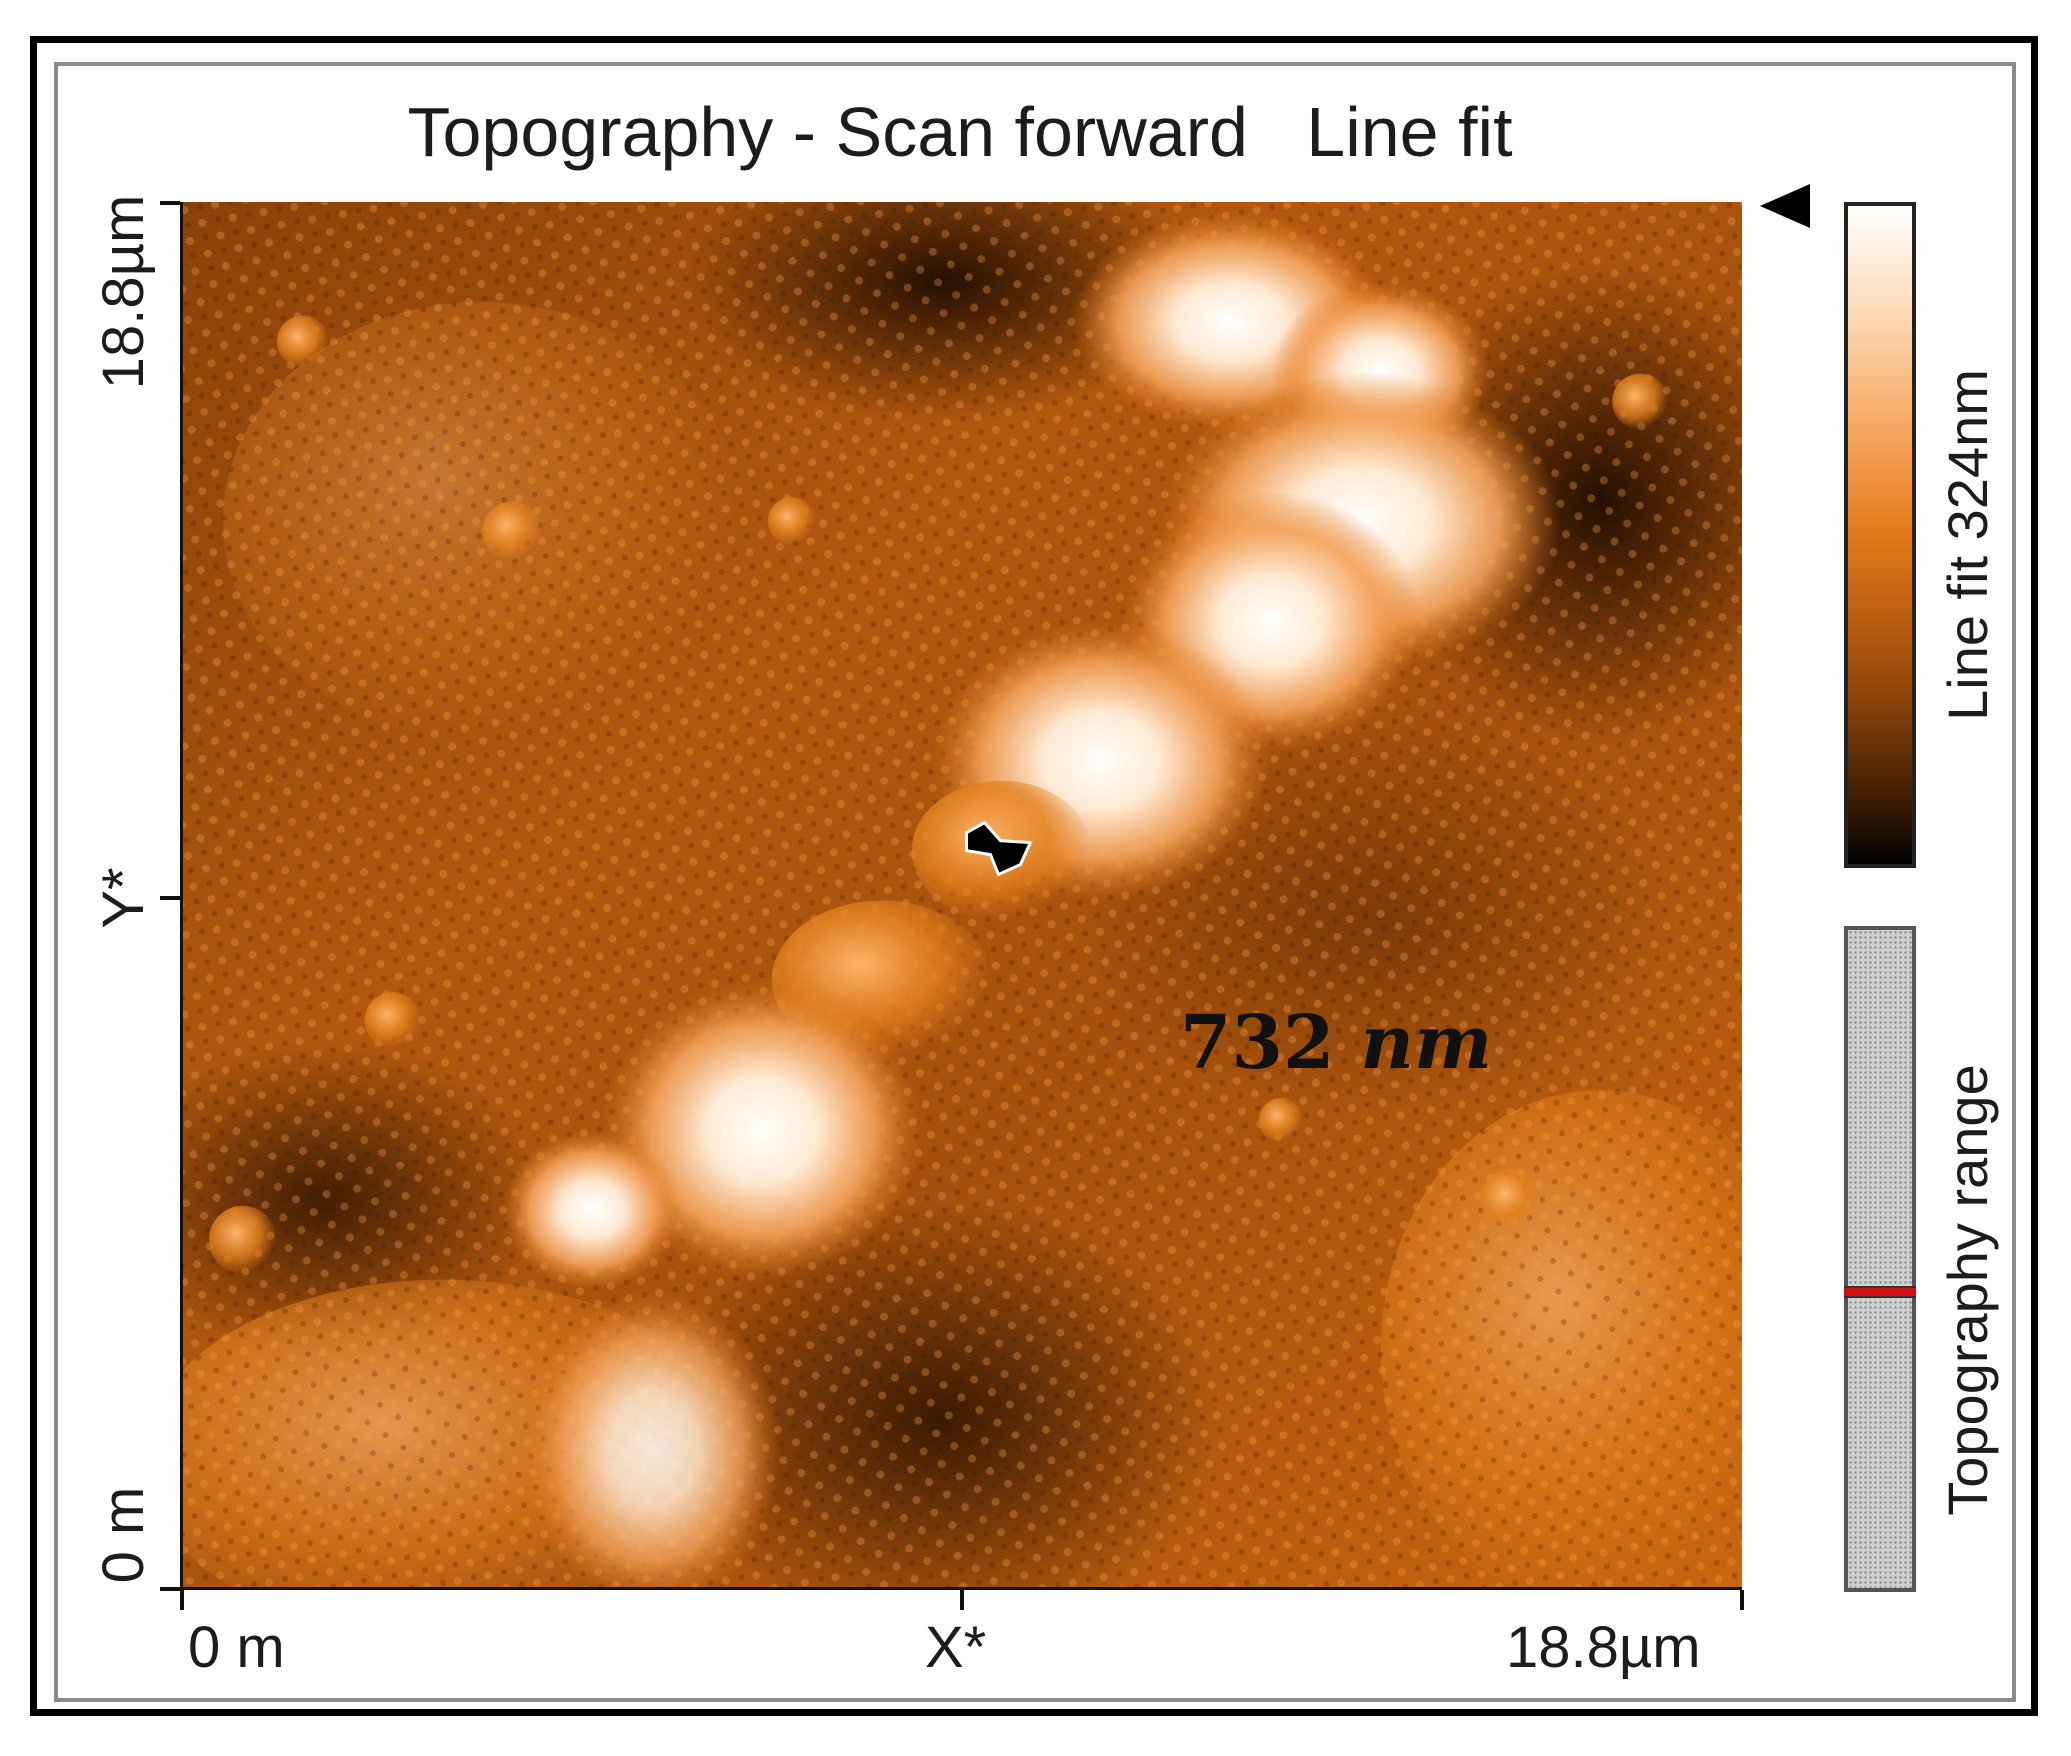 This screenshot has height=1756, width=2071. Describe the element at coordinates (1967, 1290) in the screenshot. I see `range-label: Topography range` at that location.